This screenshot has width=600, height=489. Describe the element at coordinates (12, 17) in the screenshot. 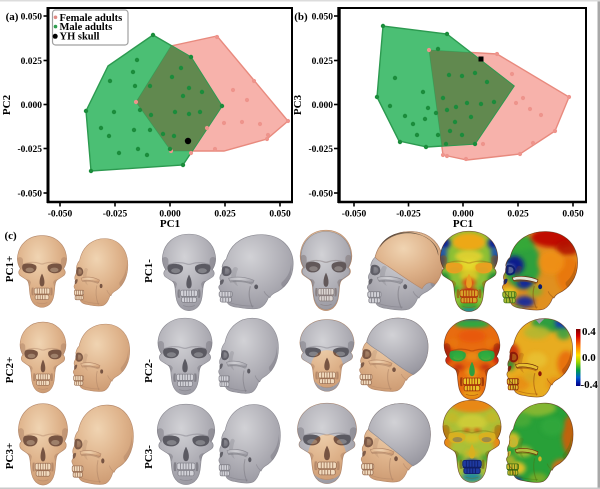

I see `svg-text: (a)` at that location.